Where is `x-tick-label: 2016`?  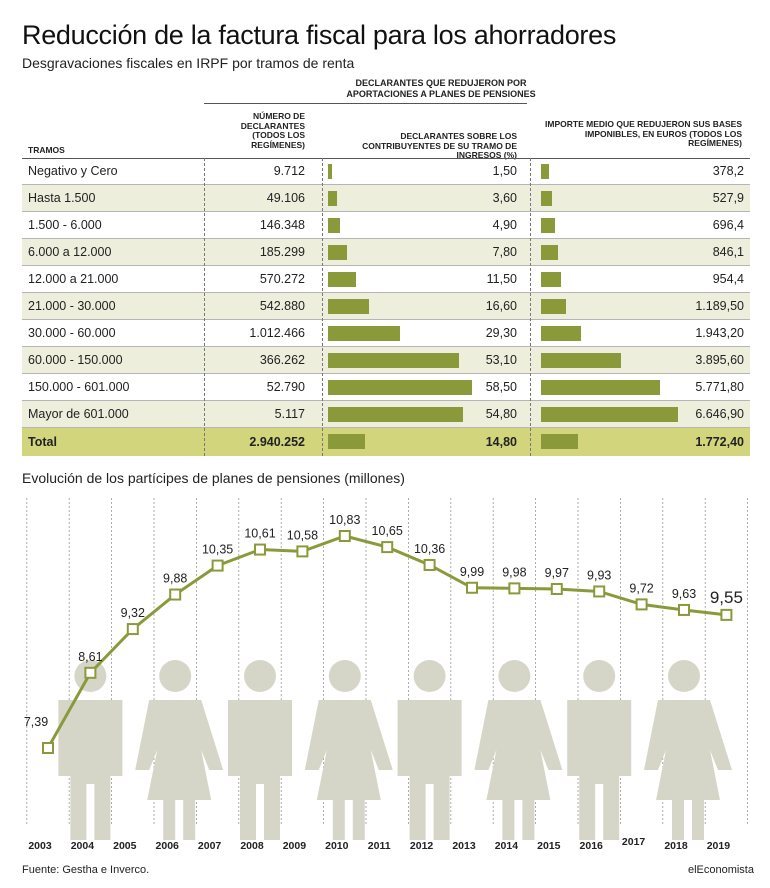
x-tick-label: 2016 is located at coordinates (592, 846).